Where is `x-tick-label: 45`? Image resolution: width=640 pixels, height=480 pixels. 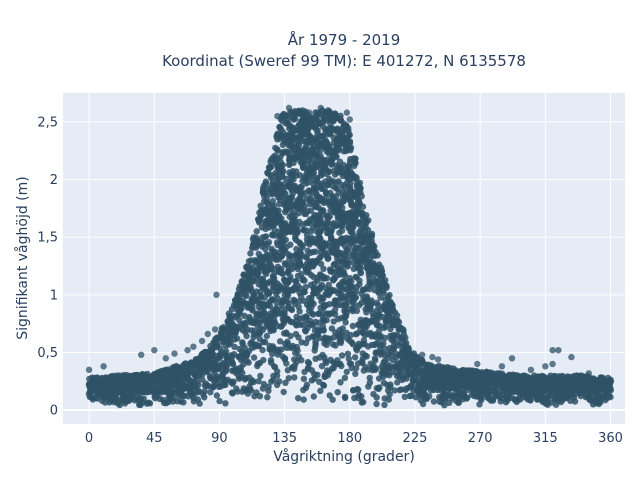
x-tick-label: 45 is located at coordinates (154, 438).